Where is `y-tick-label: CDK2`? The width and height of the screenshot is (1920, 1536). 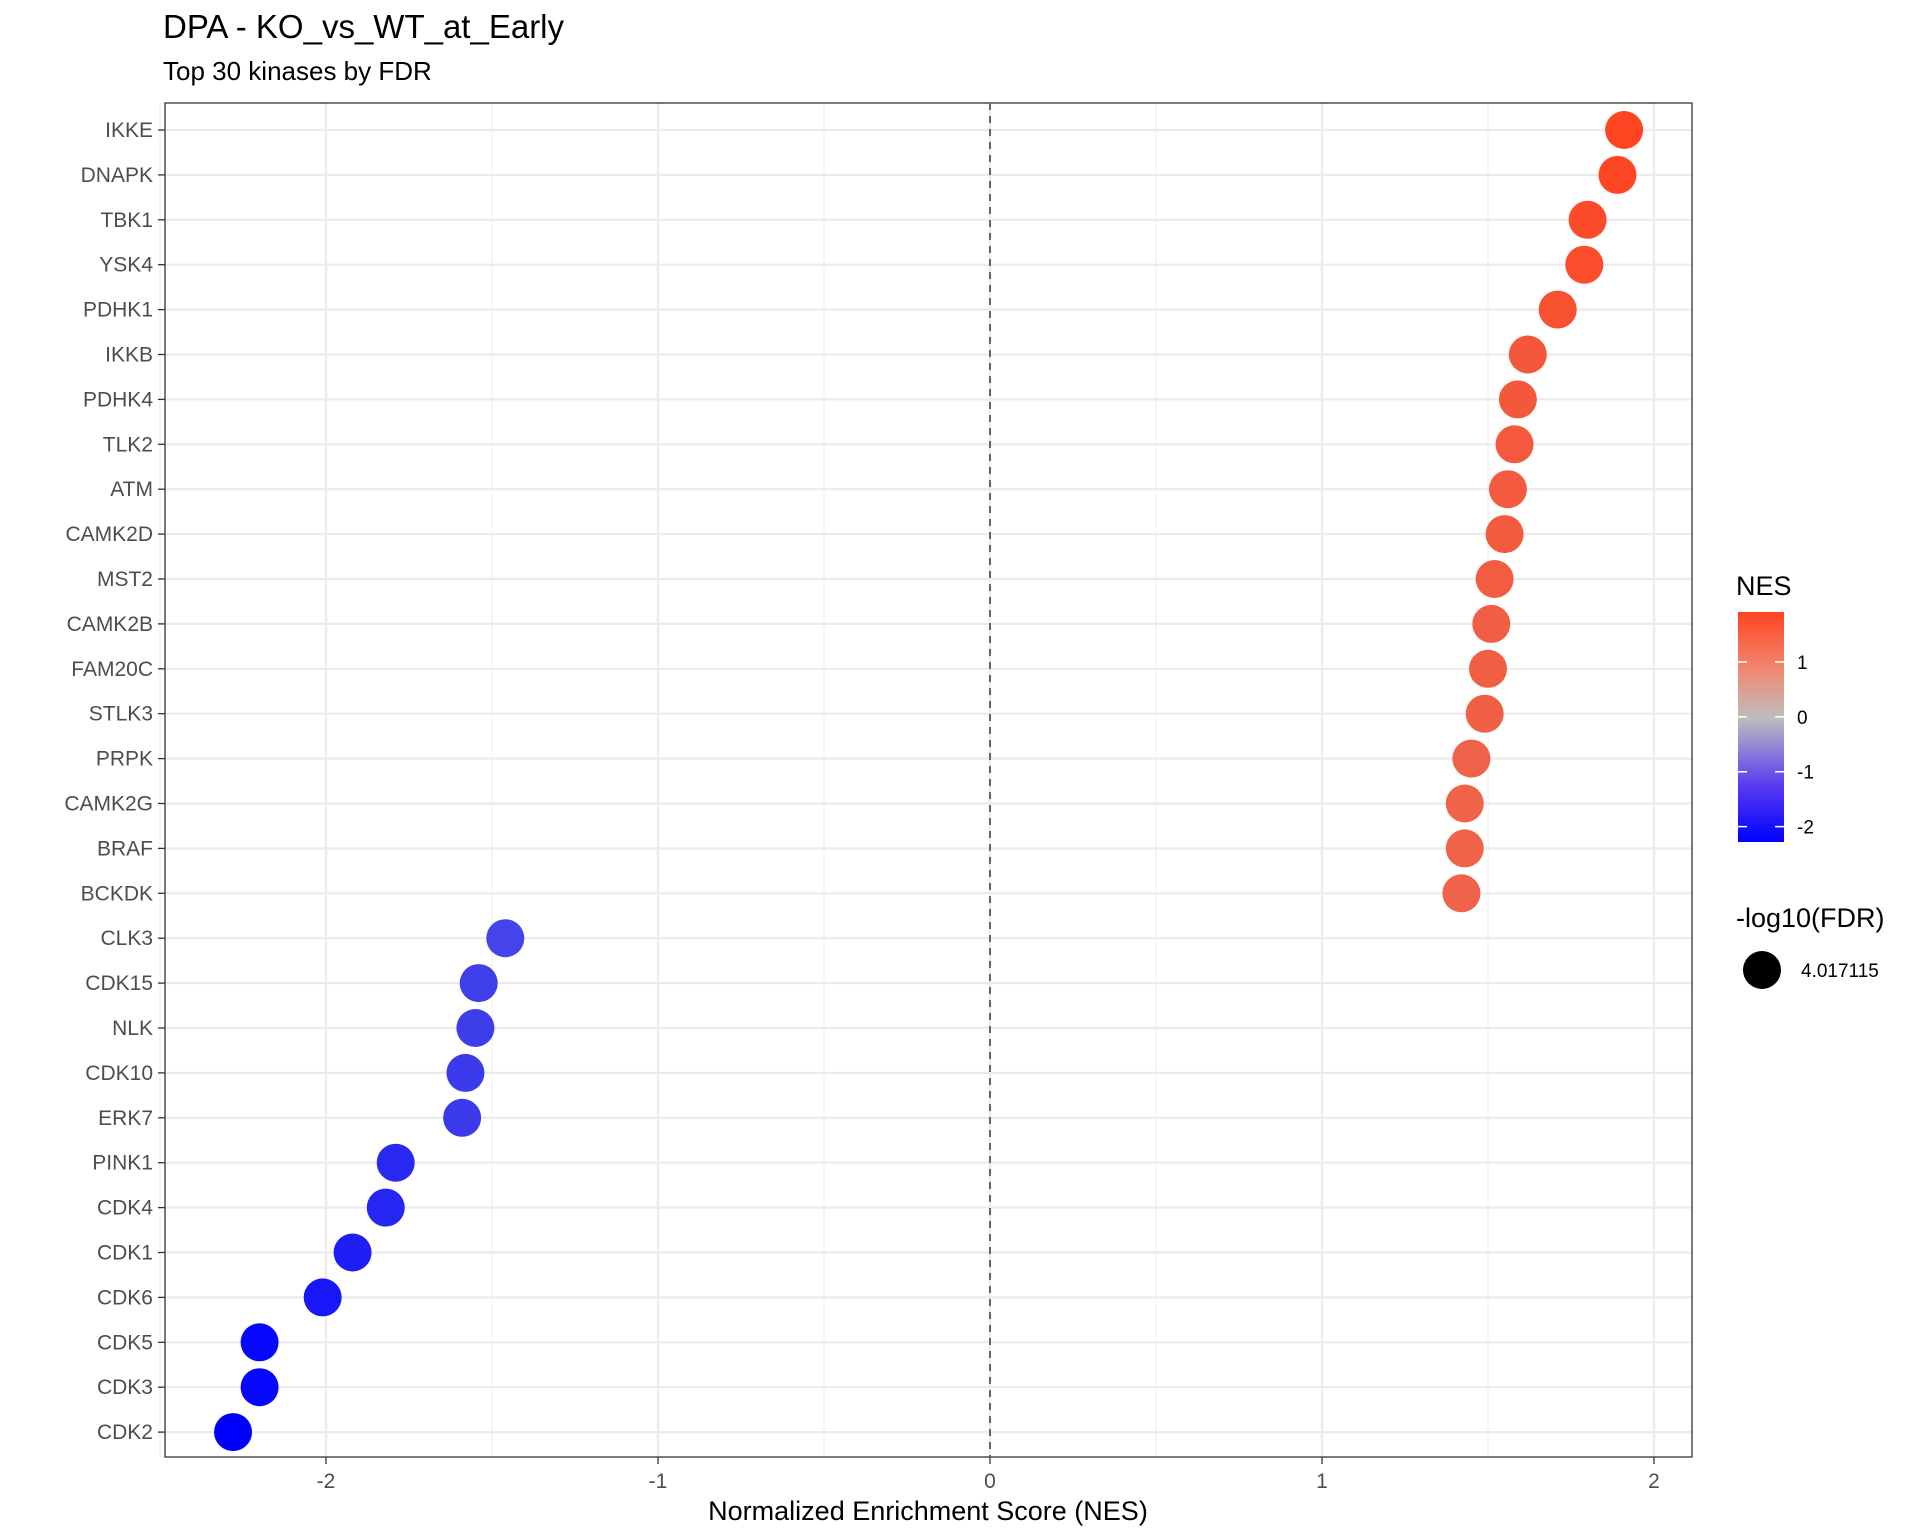 y-tick-label: CDK2 is located at coordinates (125, 1432).